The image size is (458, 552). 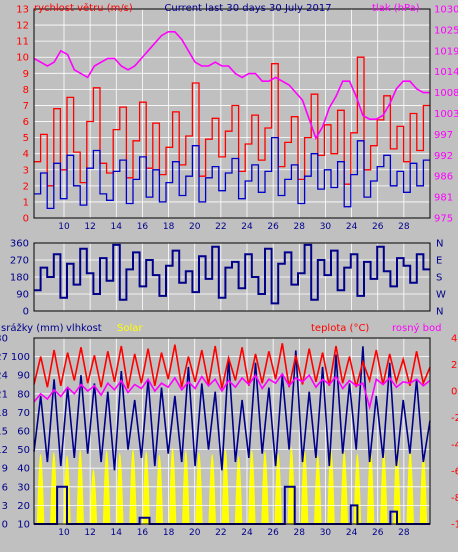 I want to click on humidity-tick-label: 60, so click(x=23, y=432).